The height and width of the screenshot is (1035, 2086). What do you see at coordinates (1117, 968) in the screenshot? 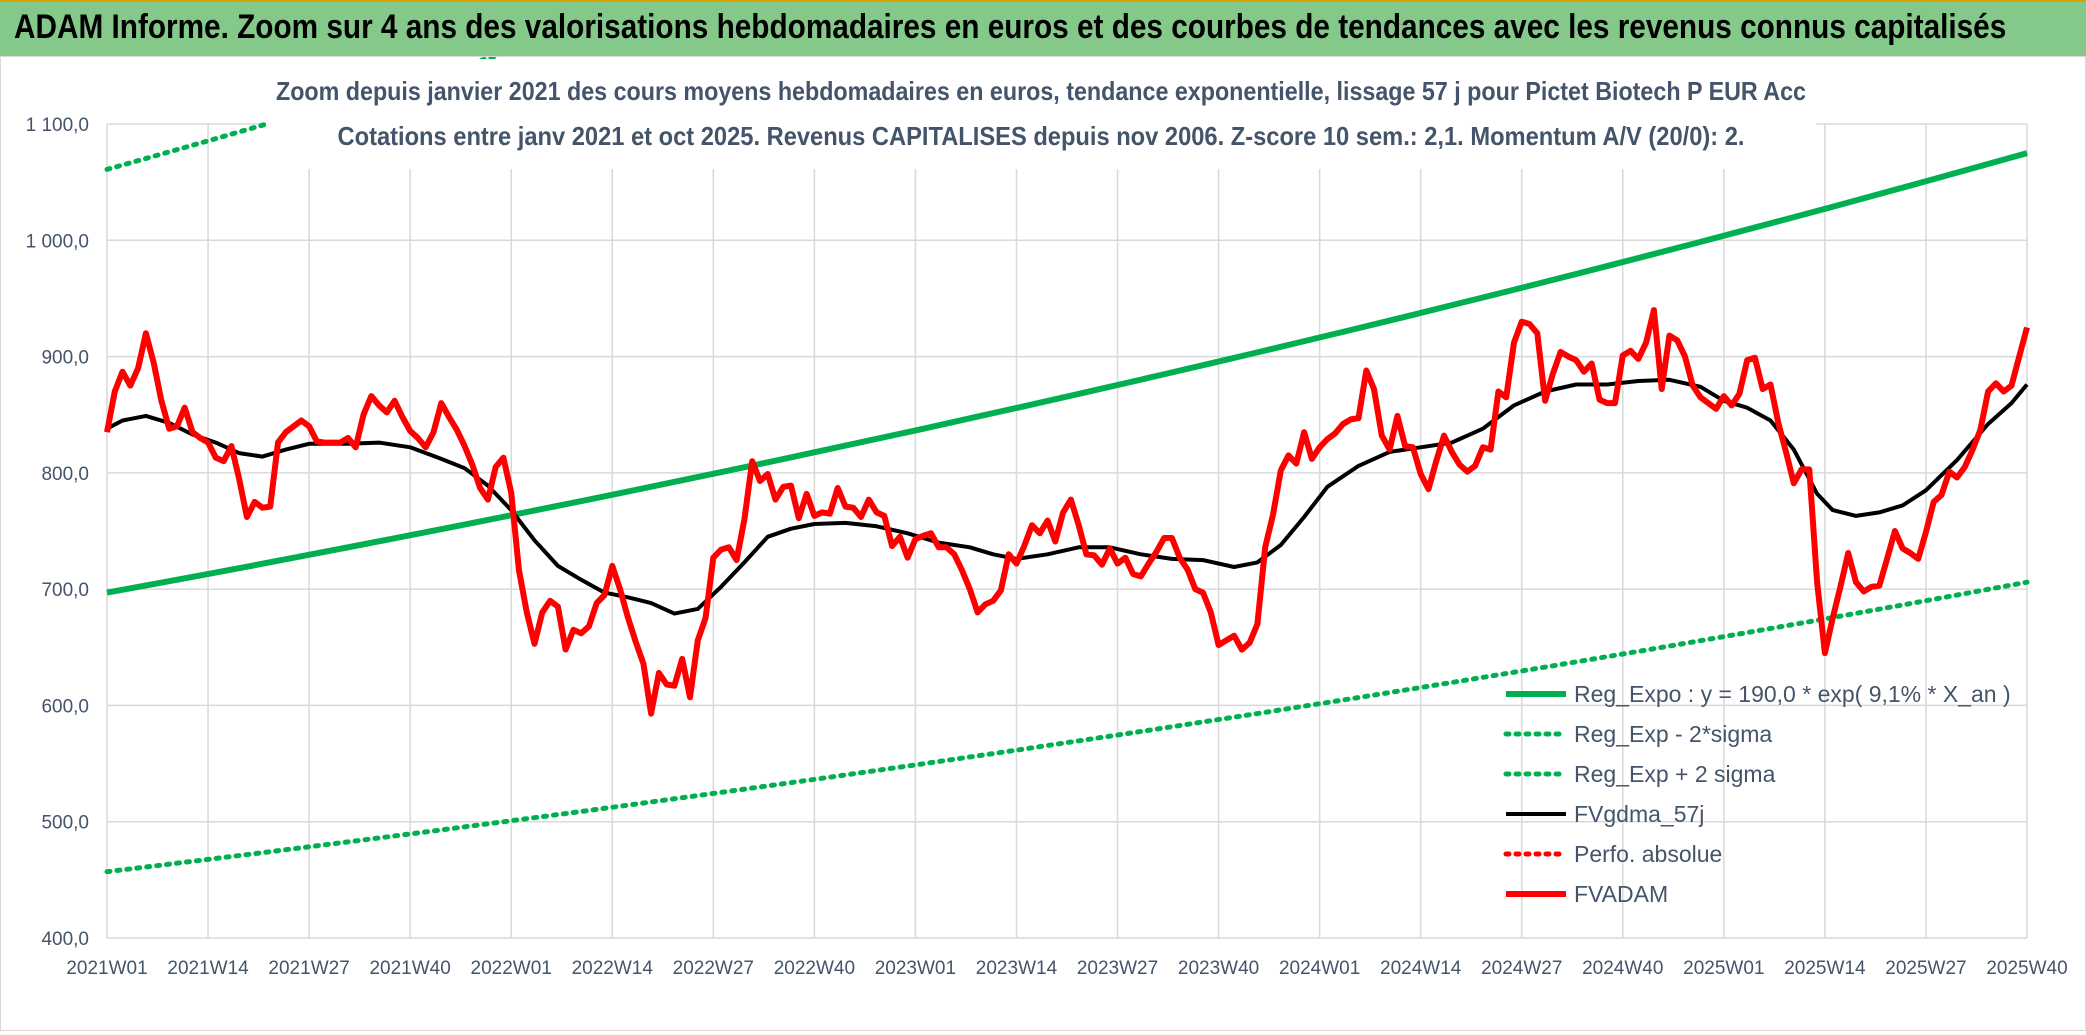
I see `x-tick-label: 2023W27` at bounding box center [1117, 968].